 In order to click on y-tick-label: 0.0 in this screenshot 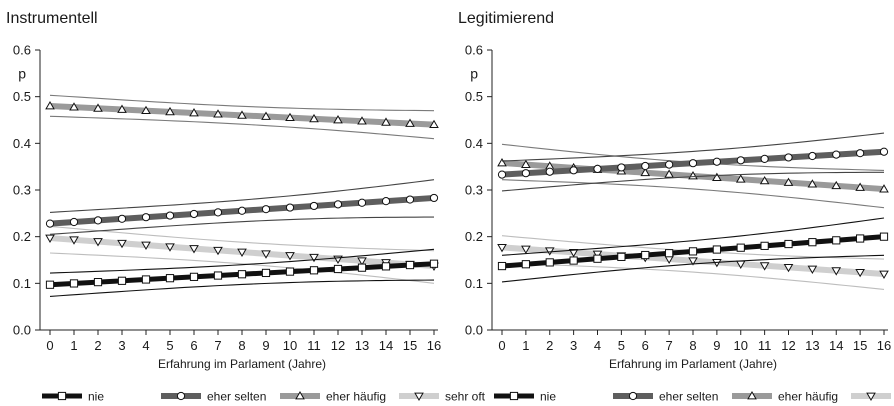, I will do `click(474, 330)`.